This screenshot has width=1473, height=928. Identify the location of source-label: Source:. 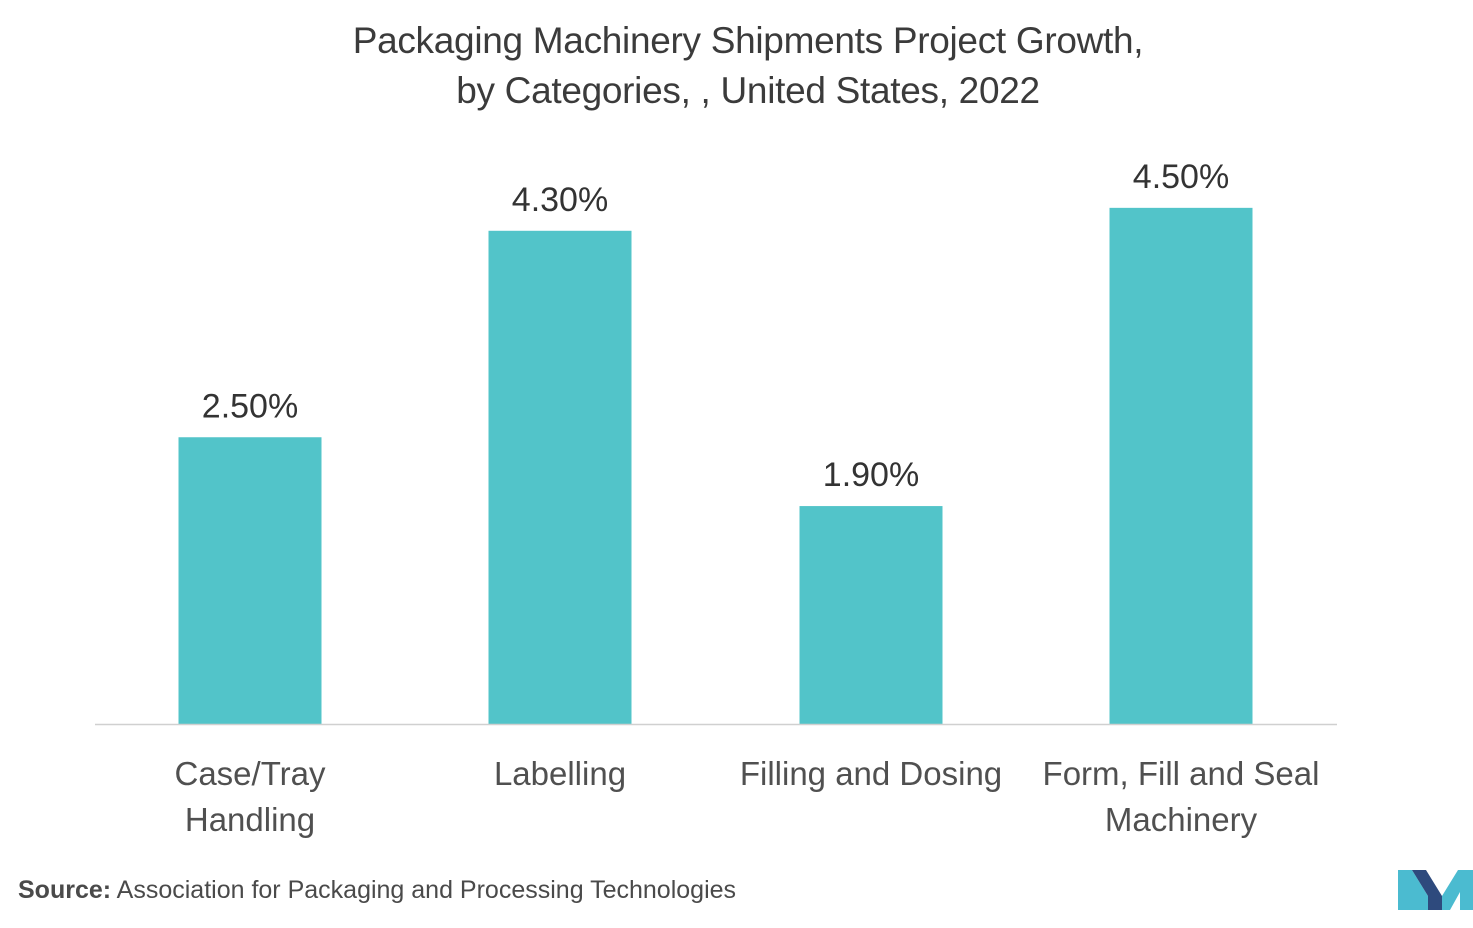
(65, 890).